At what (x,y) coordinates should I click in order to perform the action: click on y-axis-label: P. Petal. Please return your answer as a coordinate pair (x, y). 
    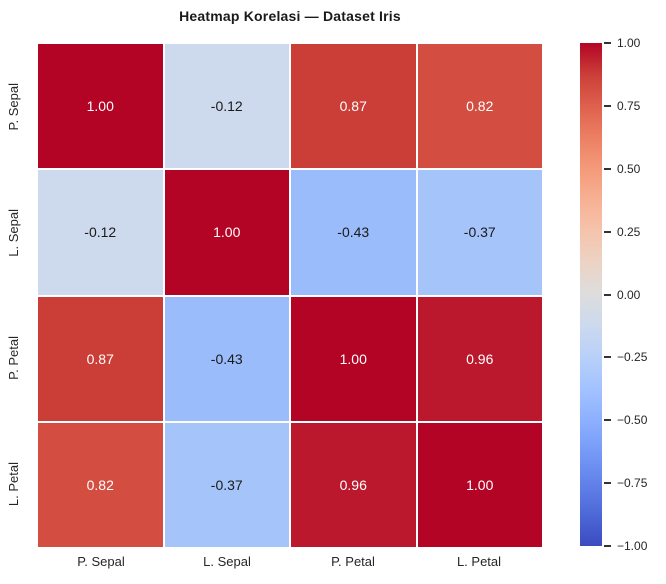
    Looking at the image, I should click on (13, 358).